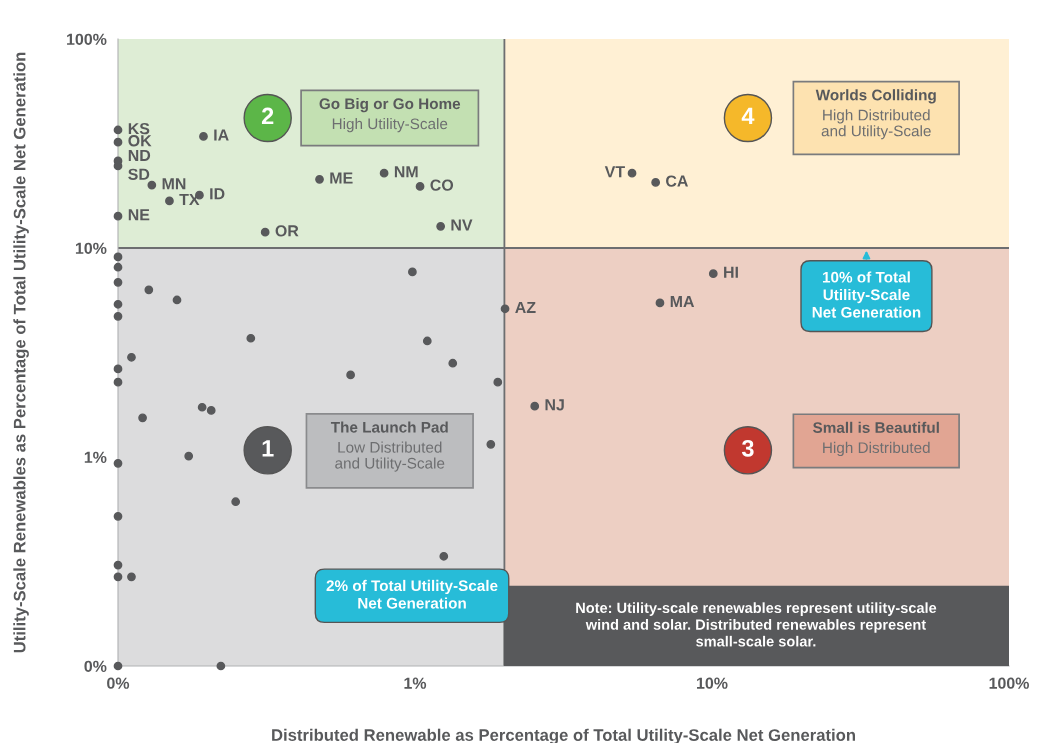 The width and height of the screenshot is (1048, 743). What do you see at coordinates (390, 456) in the screenshot?
I see `annotation: Low Distributed and Utility-Scale` at bounding box center [390, 456].